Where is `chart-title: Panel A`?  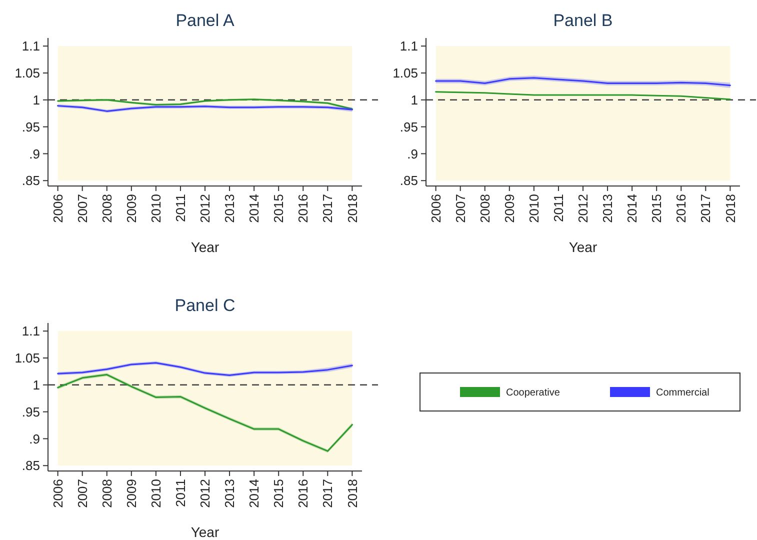
chart-title: Panel A is located at coordinates (205, 20).